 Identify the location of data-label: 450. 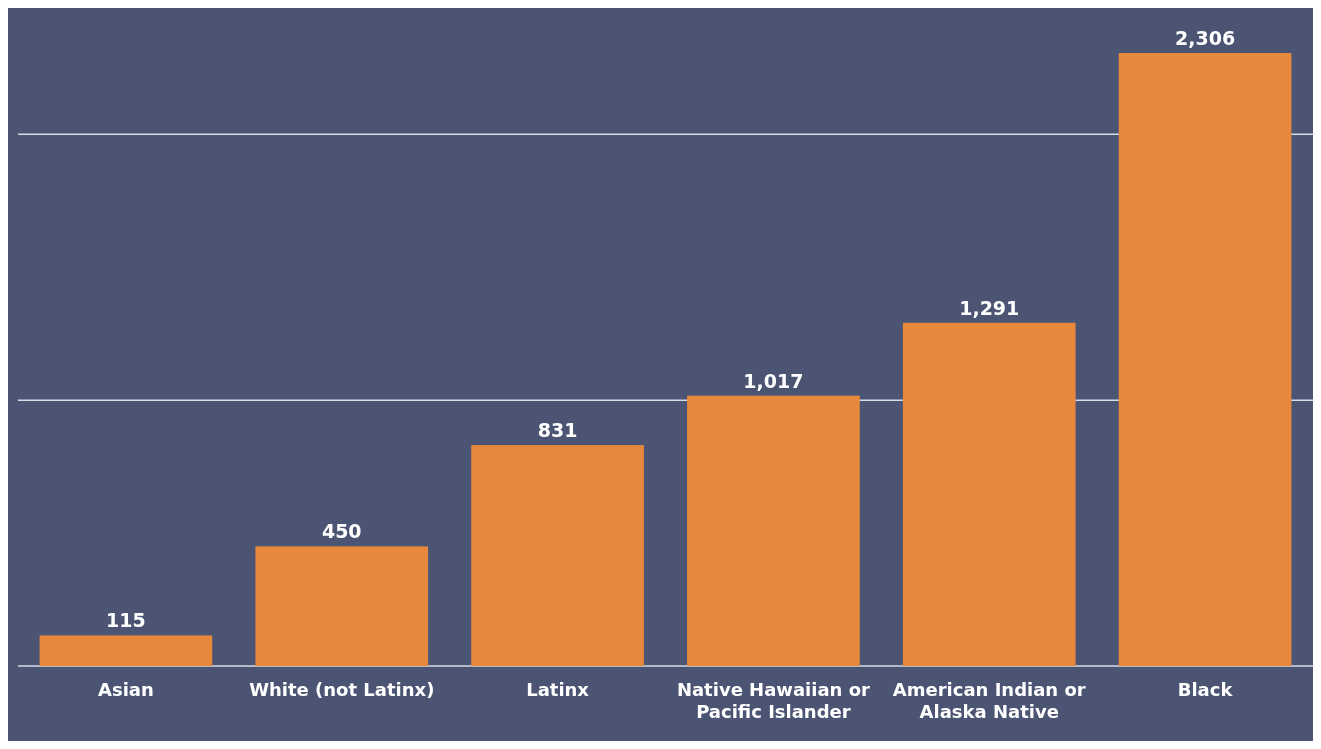
(341, 531).